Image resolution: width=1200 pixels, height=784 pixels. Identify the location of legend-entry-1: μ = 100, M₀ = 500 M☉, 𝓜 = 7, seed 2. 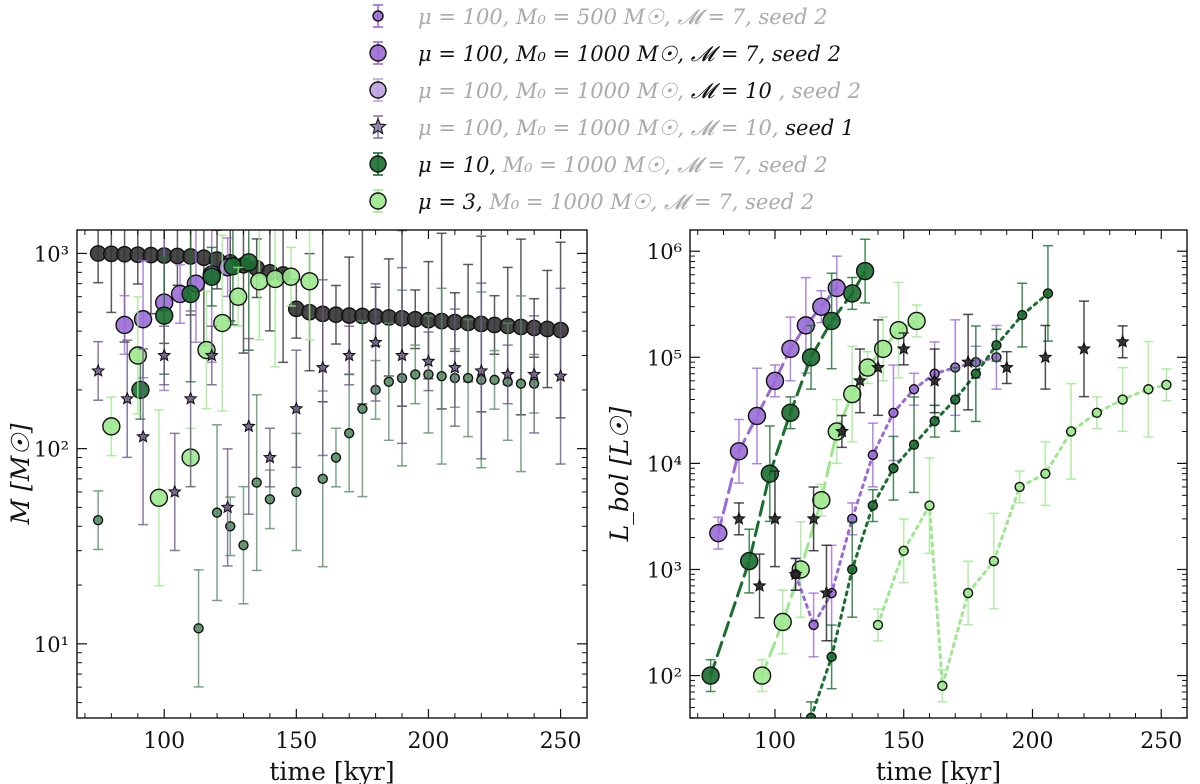
(600, 16).